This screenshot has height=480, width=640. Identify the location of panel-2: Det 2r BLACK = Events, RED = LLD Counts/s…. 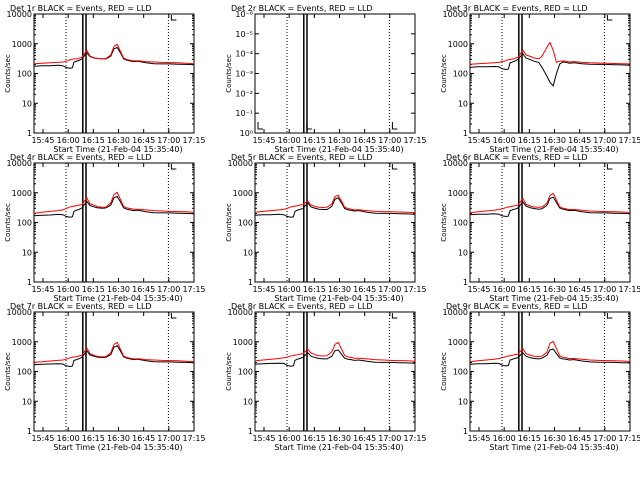
(326, 79).